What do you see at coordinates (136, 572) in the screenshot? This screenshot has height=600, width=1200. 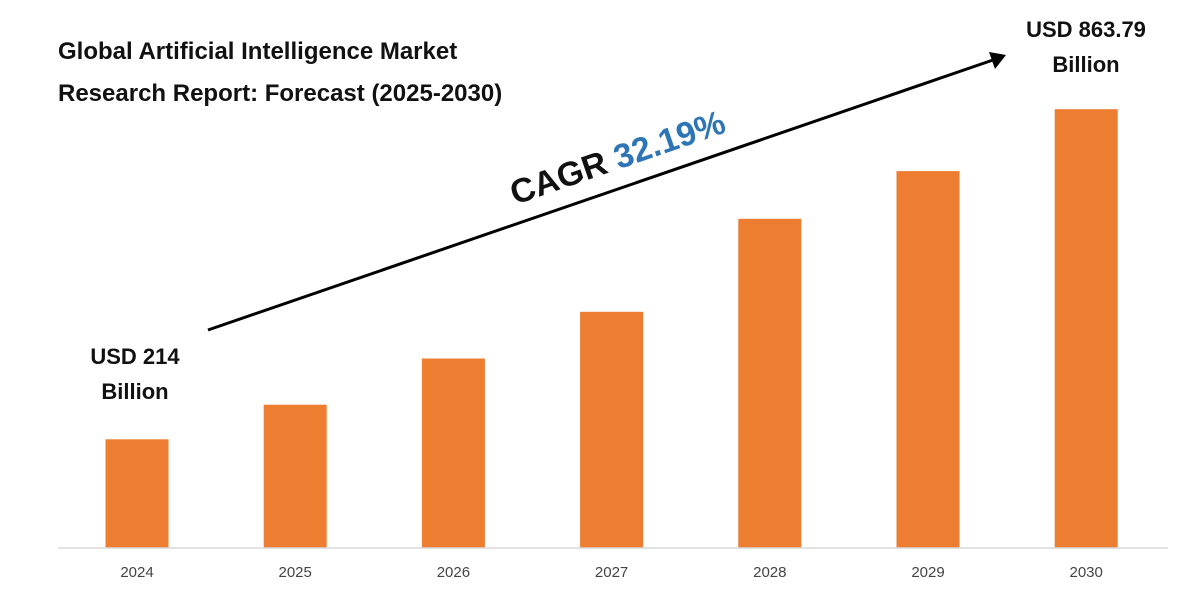 I see `x-tick-label-2024: 2024` at bounding box center [136, 572].